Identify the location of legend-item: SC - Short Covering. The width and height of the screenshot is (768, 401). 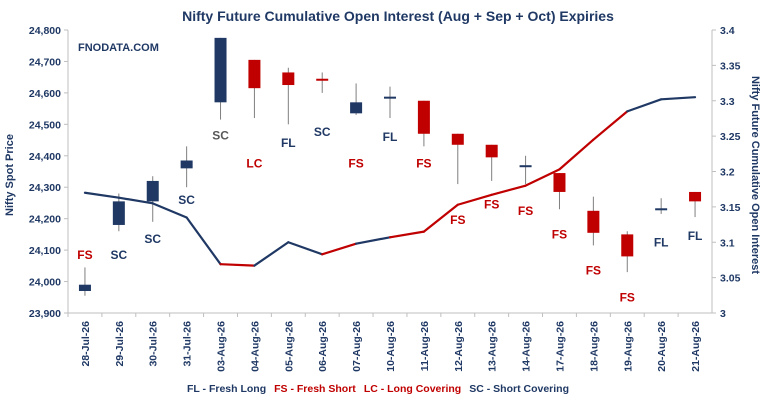
(519, 389).